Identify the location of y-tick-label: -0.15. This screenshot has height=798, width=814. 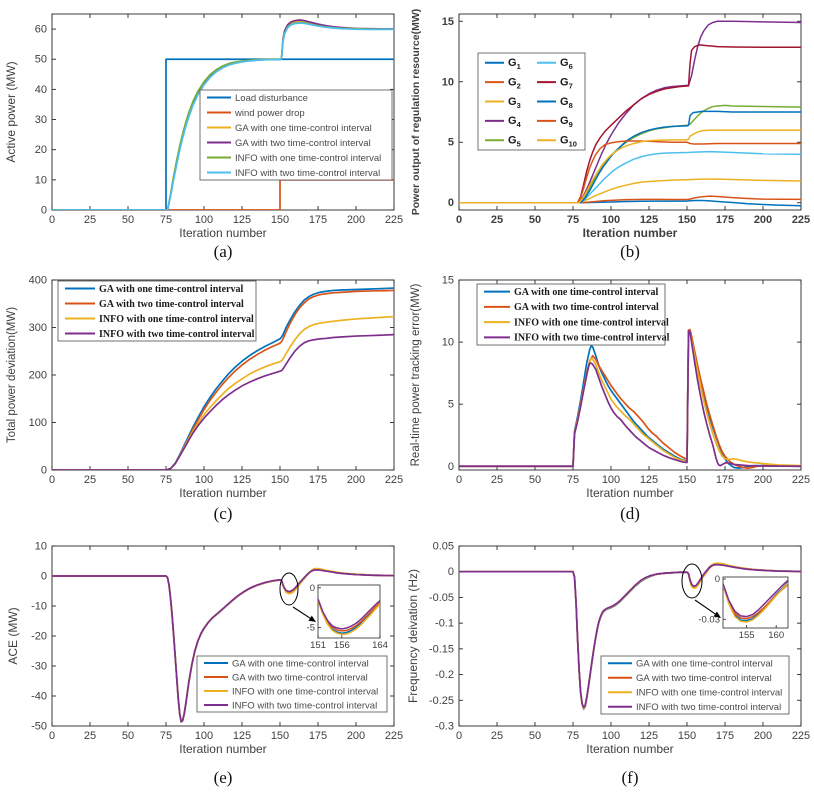
(441, 649).